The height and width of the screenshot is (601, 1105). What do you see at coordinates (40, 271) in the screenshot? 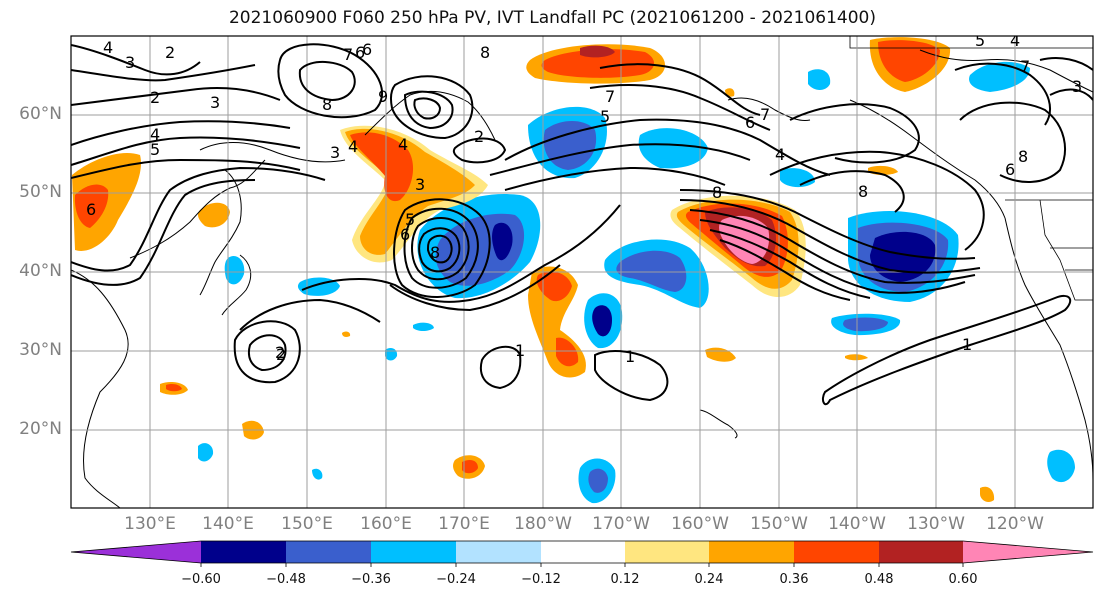
I see `lat-label-40n: 40°N` at bounding box center [40, 271].